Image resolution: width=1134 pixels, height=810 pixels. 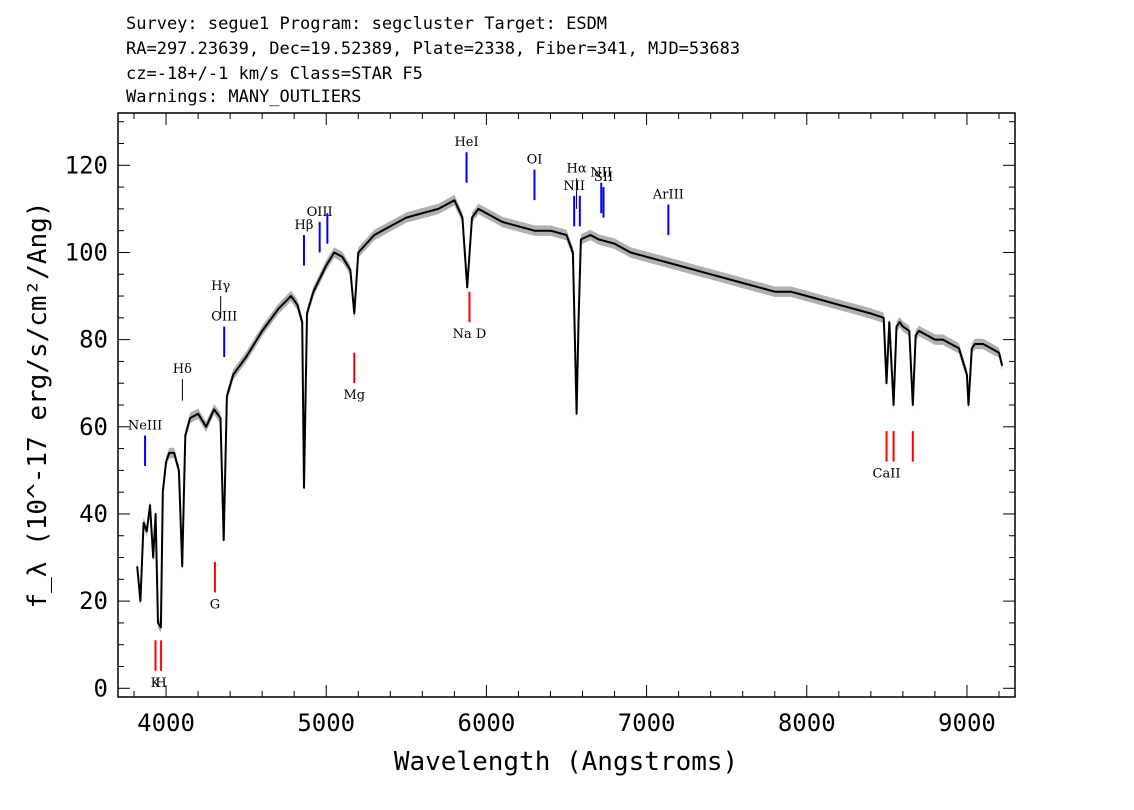 I want to click on y-tick-label: 60, so click(x=93, y=427).